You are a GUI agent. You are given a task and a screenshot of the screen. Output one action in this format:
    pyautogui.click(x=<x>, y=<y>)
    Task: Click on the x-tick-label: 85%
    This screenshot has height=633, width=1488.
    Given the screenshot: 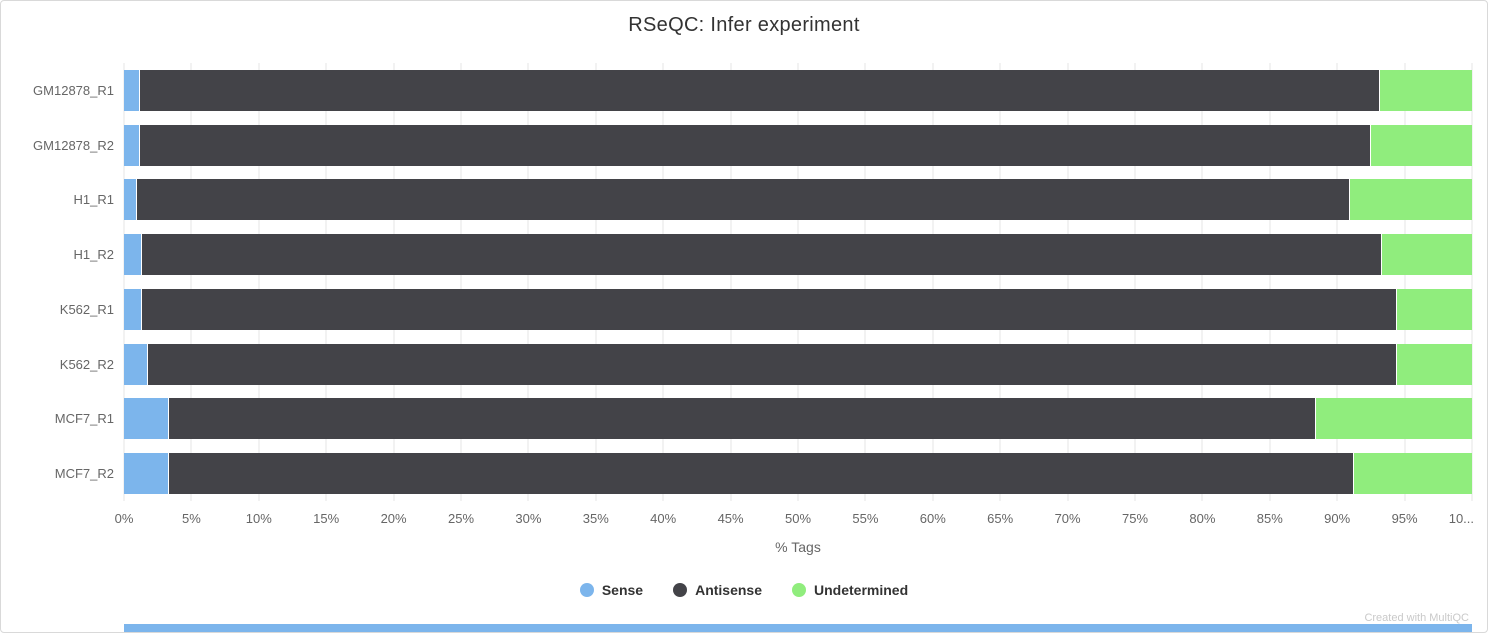 What is the action you would take?
    pyautogui.click(x=1269, y=518)
    